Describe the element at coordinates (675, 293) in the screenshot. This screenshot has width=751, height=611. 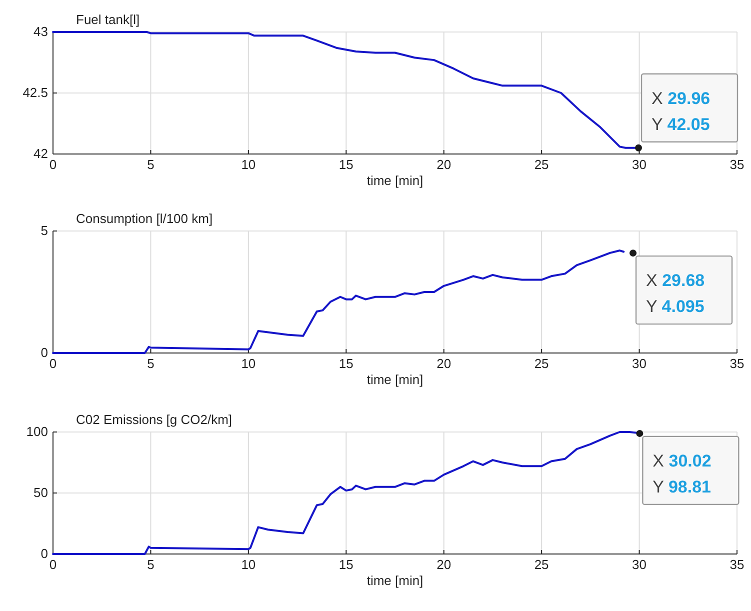
I see `annotation: X 29.68 Y 4.095` at that location.